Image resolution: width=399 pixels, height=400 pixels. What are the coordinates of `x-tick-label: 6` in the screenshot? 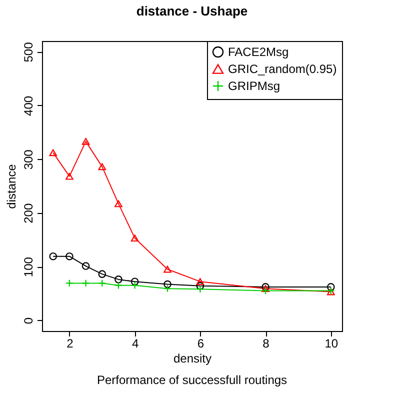 It's located at (200, 343).